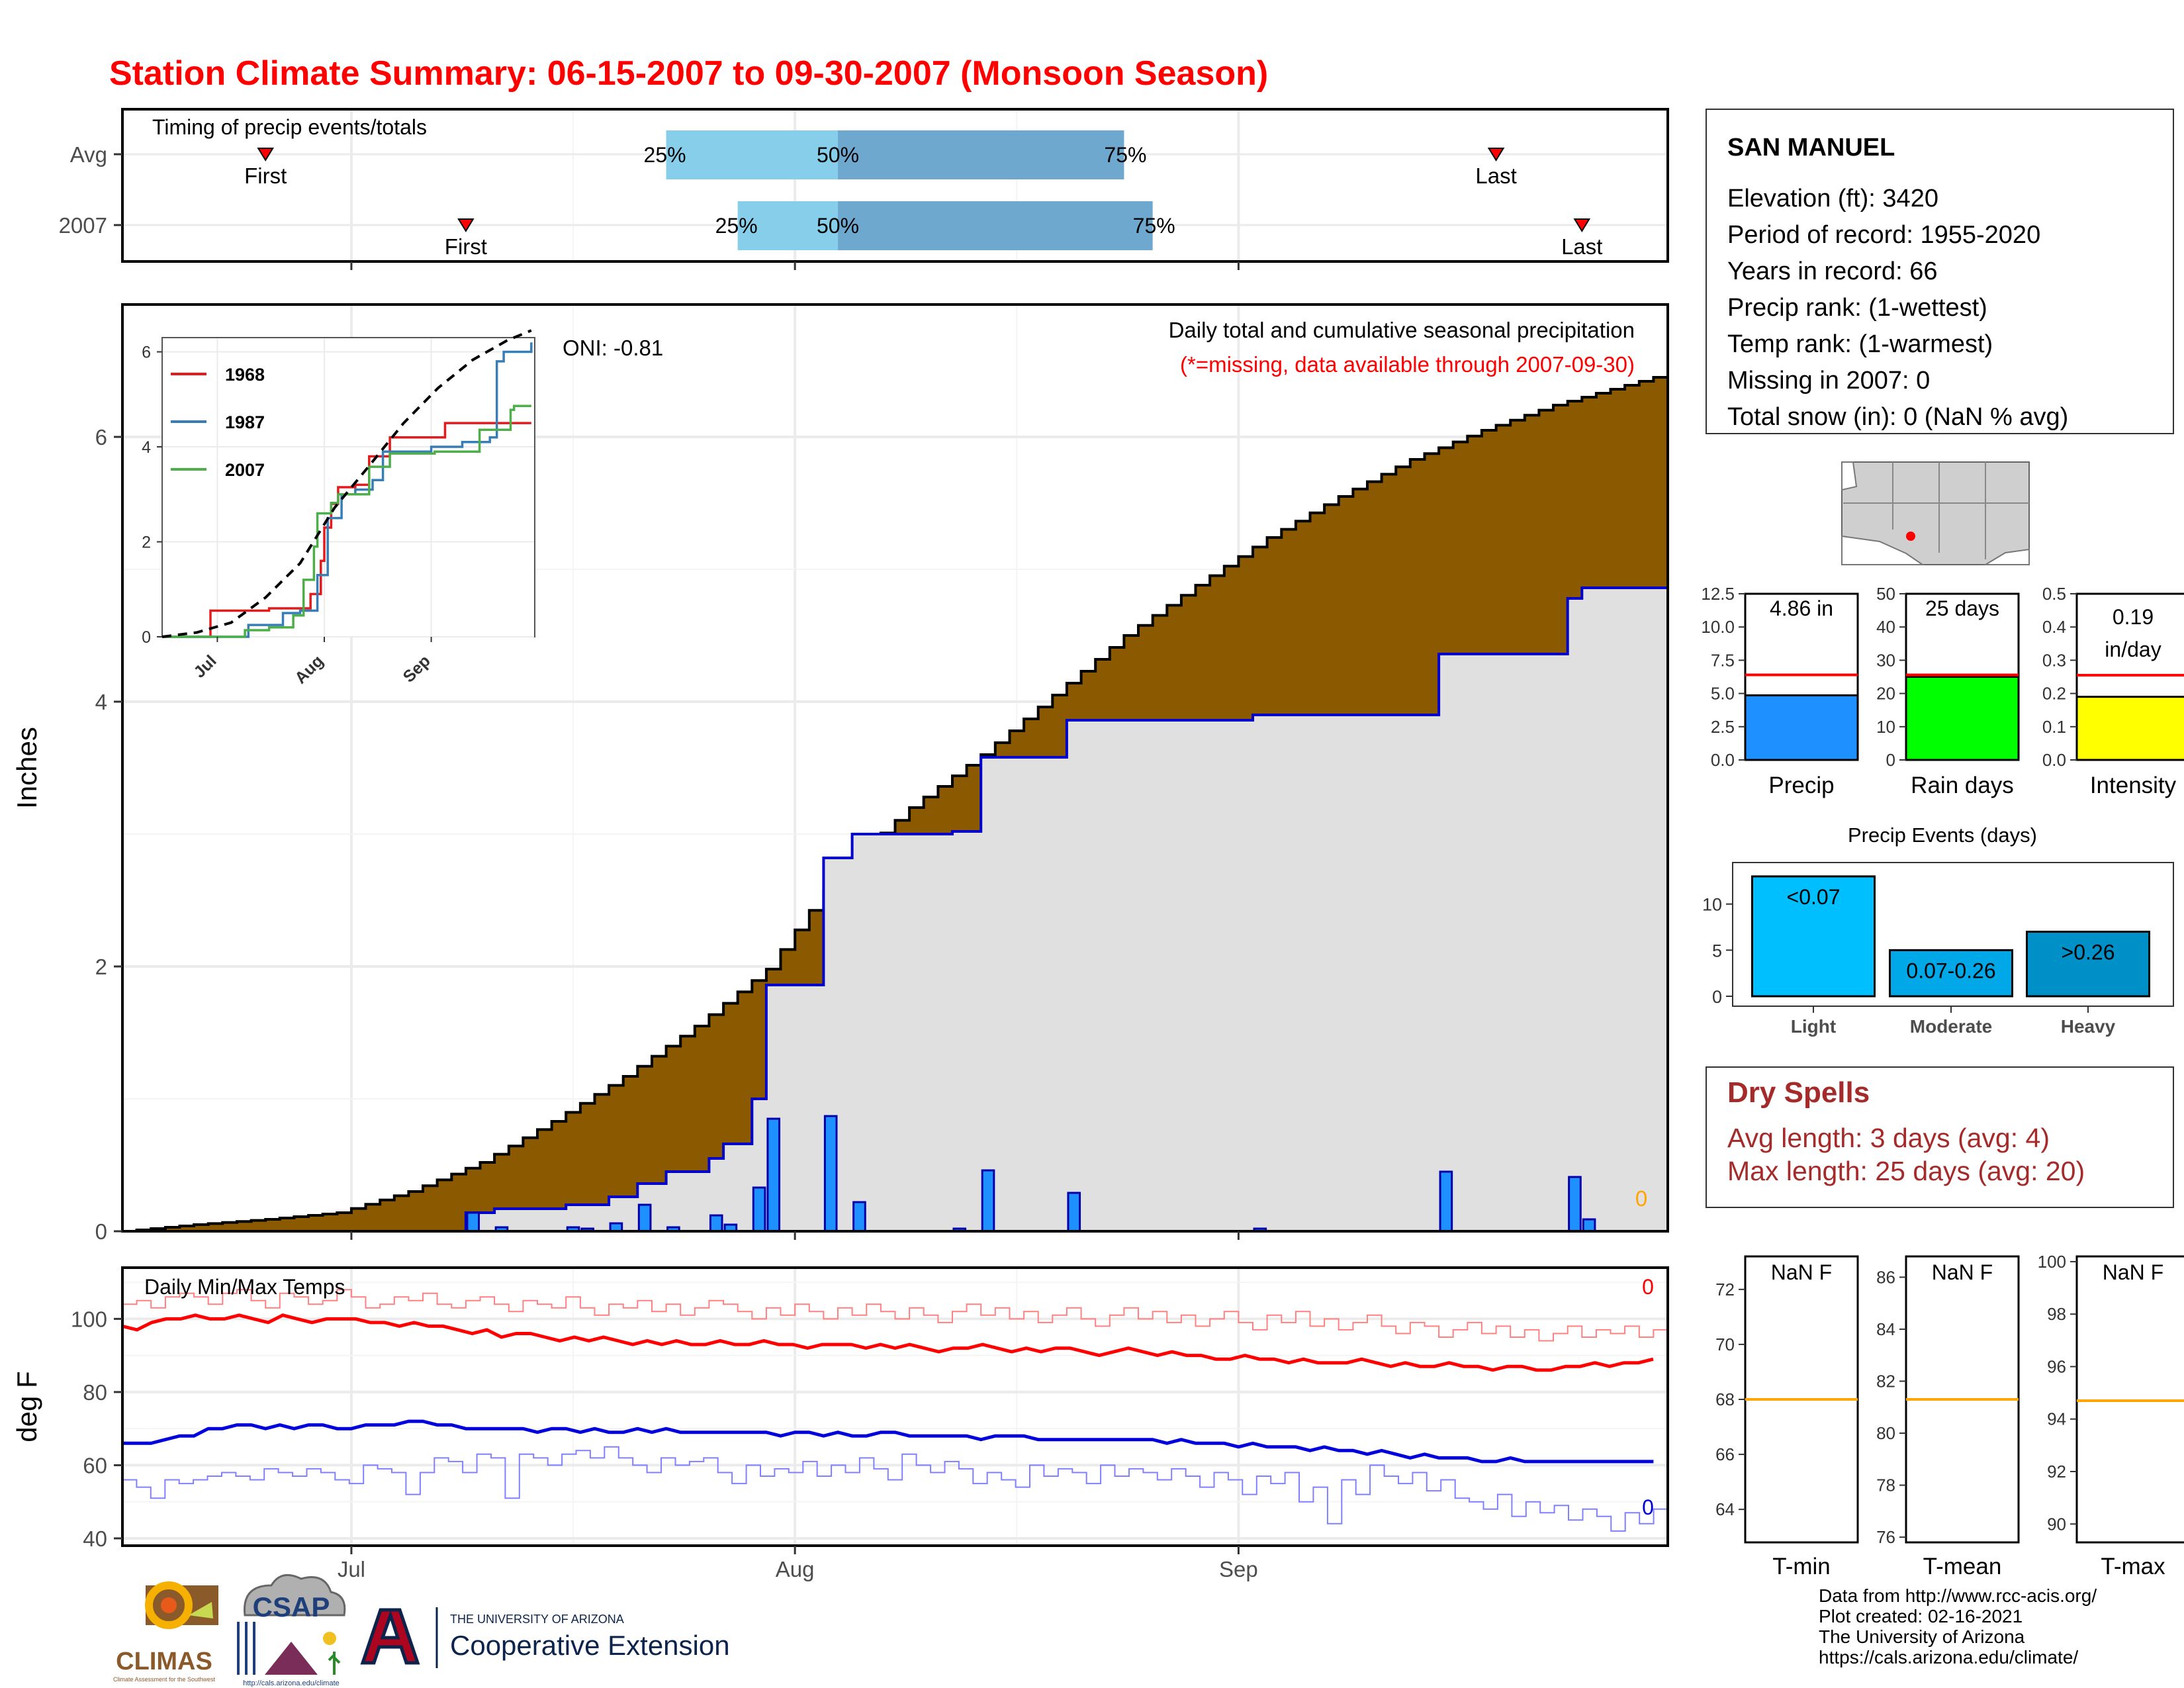 The width and height of the screenshot is (2184, 1688). Describe the element at coordinates (1885, 1537) in the screenshot. I see `temp-summary-y-tick-label: 76` at that location.